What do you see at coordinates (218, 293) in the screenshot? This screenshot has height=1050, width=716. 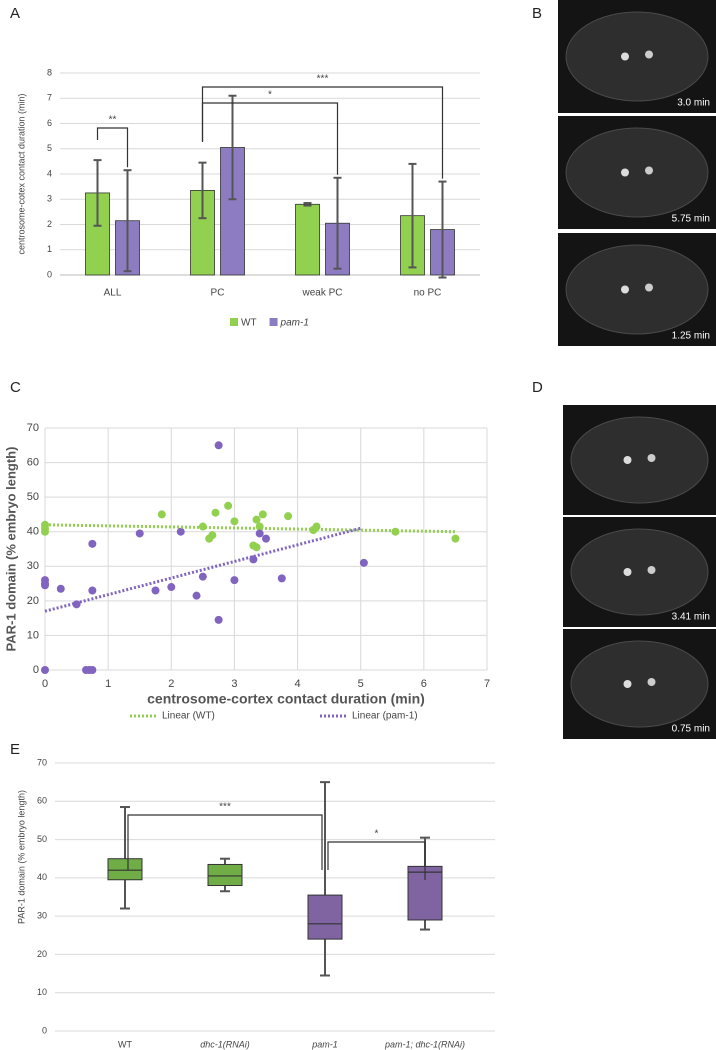 I see `x-tick-label: PC` at bounding box center [218, 293].